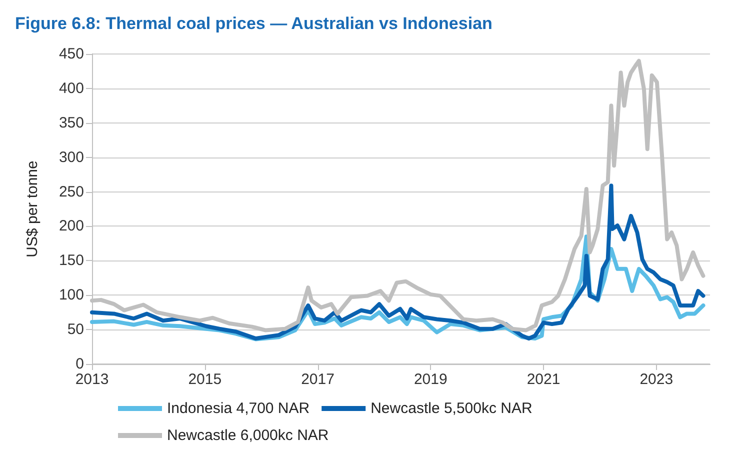 This screenshot has width=730, height=460. Describe the element at coordinates (71, 157) in the screenshot. I see `y-tick-label: 300` at that location.